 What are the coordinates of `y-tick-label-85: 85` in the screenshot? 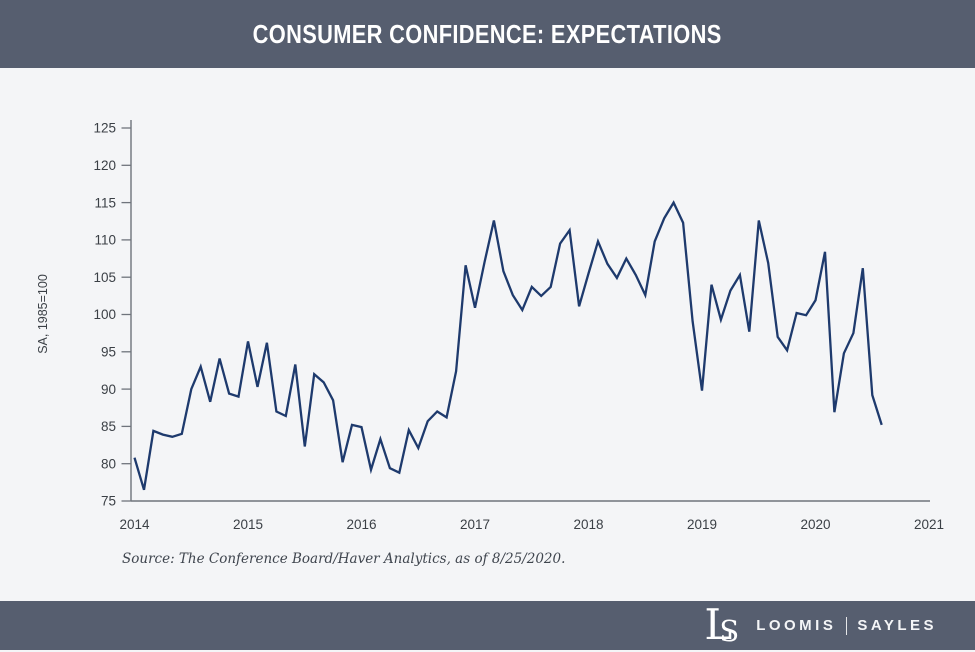 It's located at (108, 426).